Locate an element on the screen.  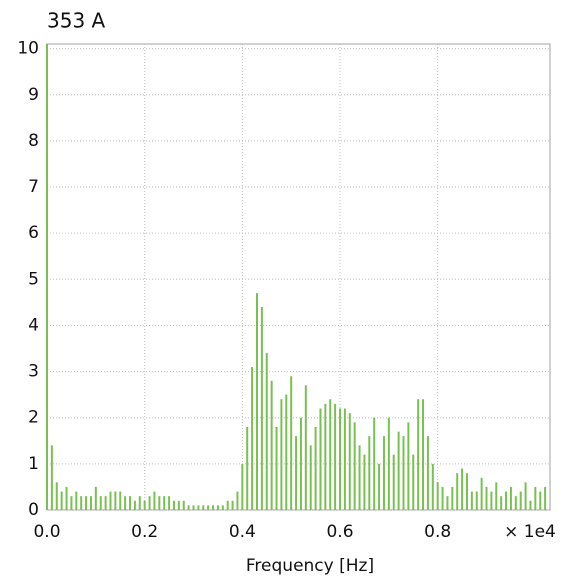
y-tick-label: 1 is located at coordinates (33, 464).